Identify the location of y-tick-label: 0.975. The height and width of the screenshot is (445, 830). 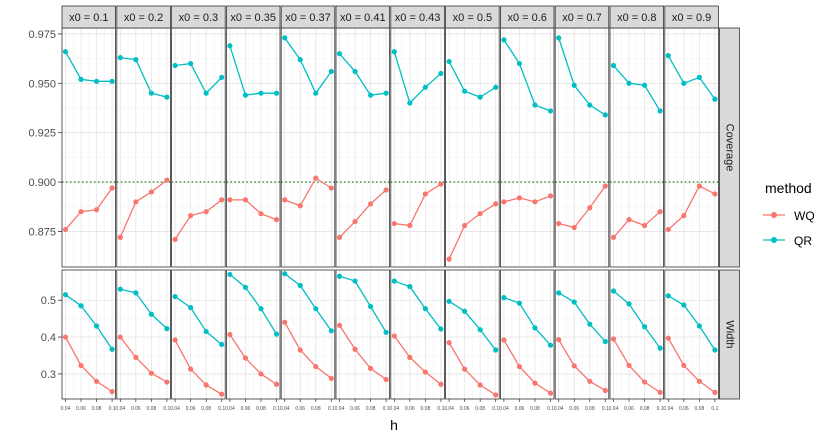
(42, 35).